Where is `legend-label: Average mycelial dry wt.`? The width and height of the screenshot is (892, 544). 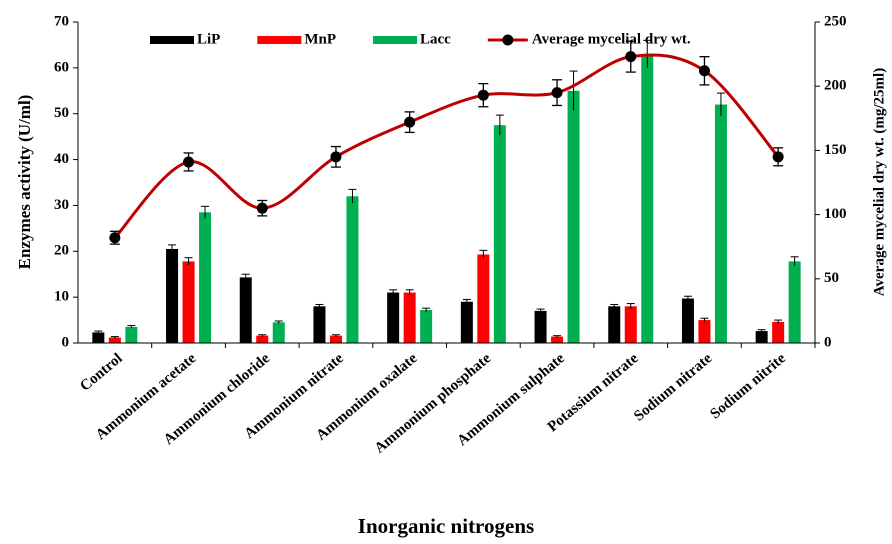
legend-label: Average mycelial dry wt. is located at coordinates (611, 39).